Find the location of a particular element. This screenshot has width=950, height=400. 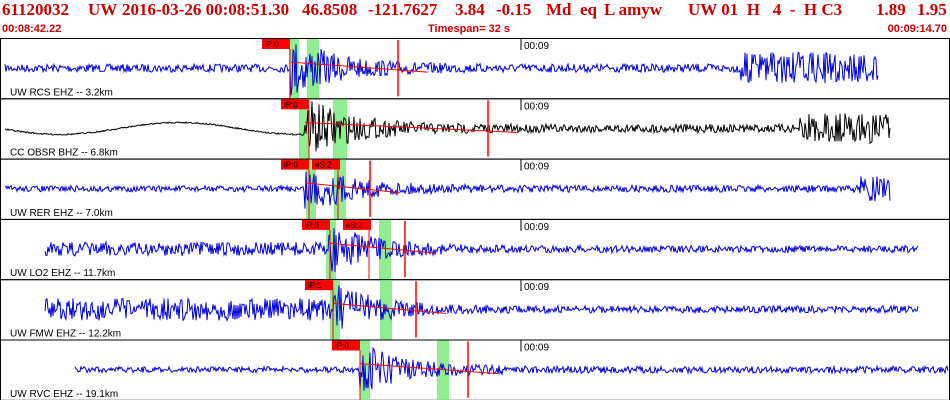

magnitude-type: Md is located at coordinates (559, 9).